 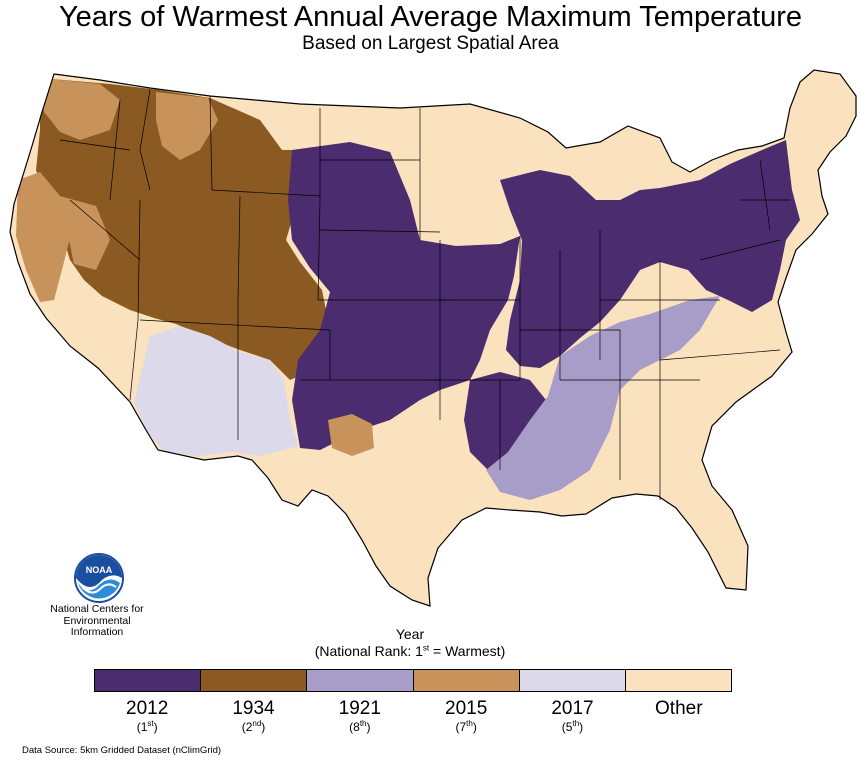 I want to click on legend-color-bar, so click(x=413, y=680).